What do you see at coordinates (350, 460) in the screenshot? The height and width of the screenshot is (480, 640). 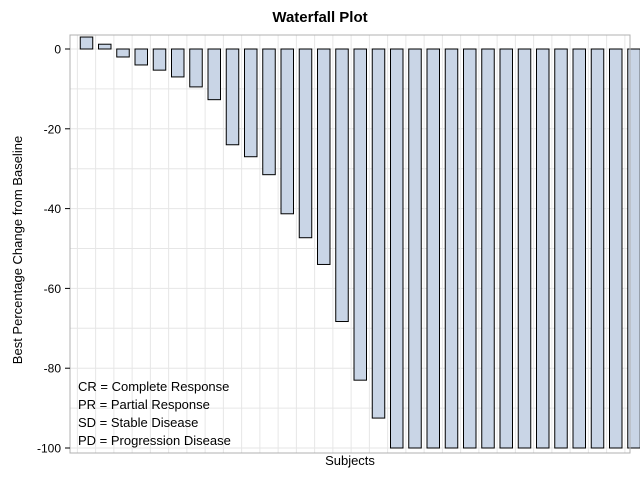 I see `x-axis-label: Subjects` at bounding box center [350, 460].